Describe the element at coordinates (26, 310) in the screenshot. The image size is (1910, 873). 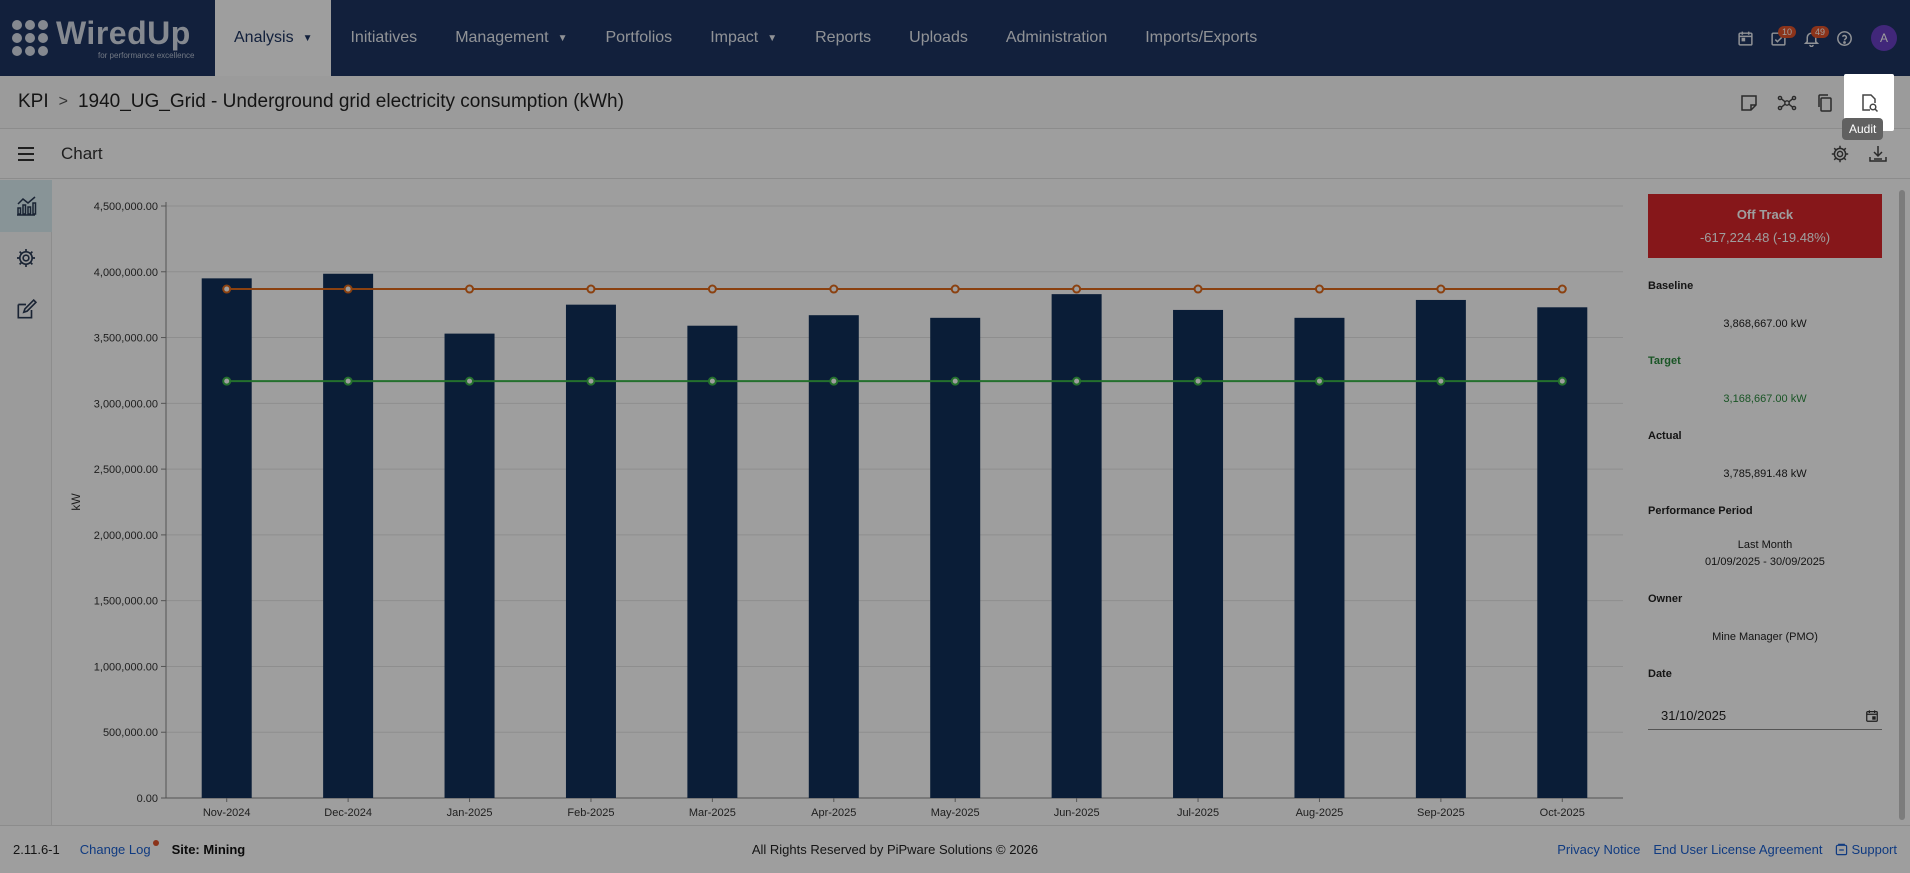
I see `edit-icon` at that location.